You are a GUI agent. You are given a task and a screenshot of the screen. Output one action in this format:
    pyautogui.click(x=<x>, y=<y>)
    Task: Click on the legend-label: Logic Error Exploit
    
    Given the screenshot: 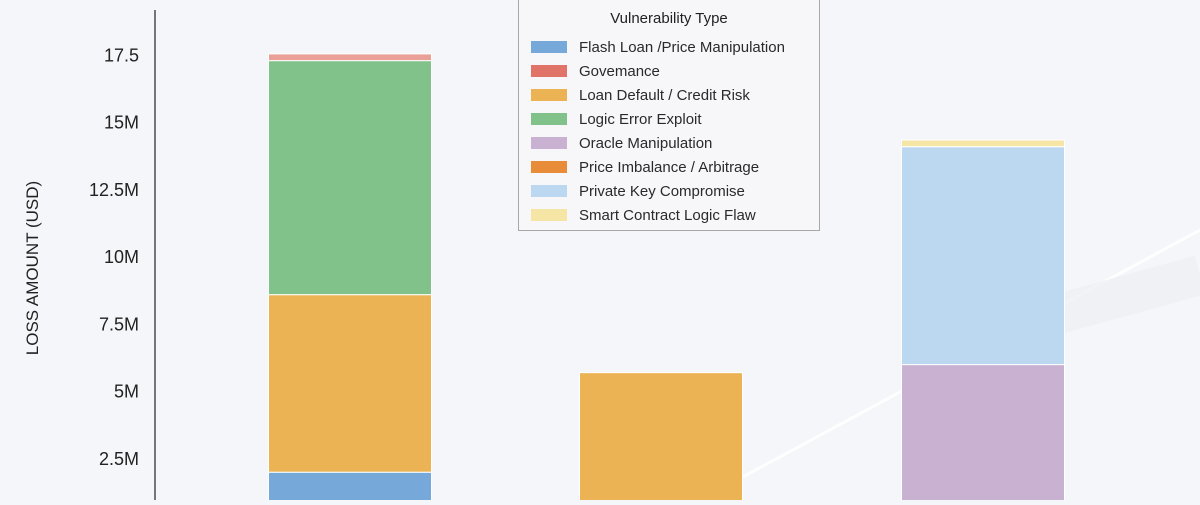 What is the action you would take?
    pyautogui.click(x=640, y=119)
    